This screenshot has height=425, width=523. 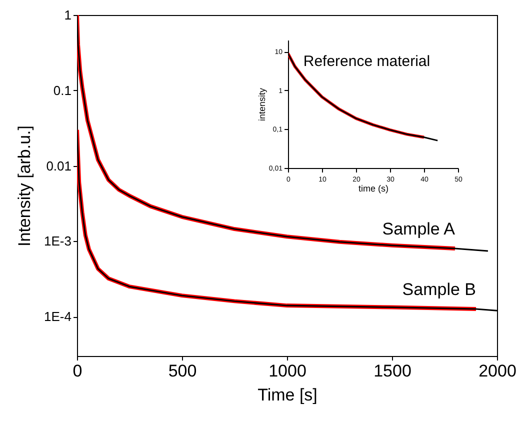 What do you see at coordinates (288, 395) in the screenshot?
I see `x-axis-title: Time [s]` at bounding box center [288, 395].